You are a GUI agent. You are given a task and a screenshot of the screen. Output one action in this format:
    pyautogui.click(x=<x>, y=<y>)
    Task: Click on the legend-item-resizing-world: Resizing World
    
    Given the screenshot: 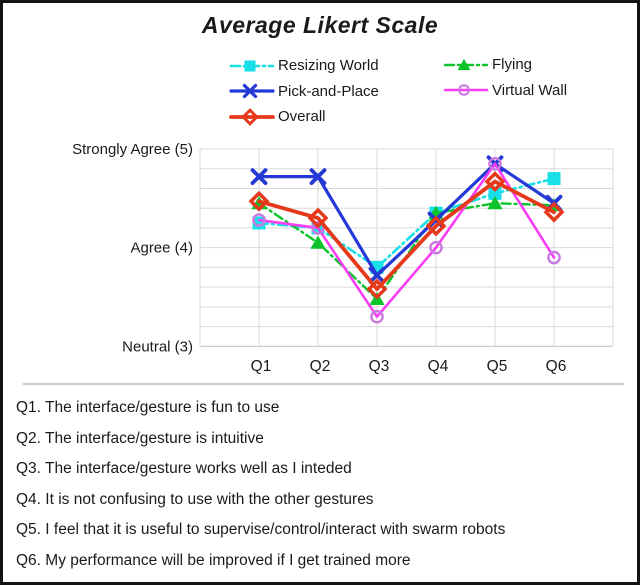 What is the action you would take?
    pyautogui.click(x=304, y=66)
    